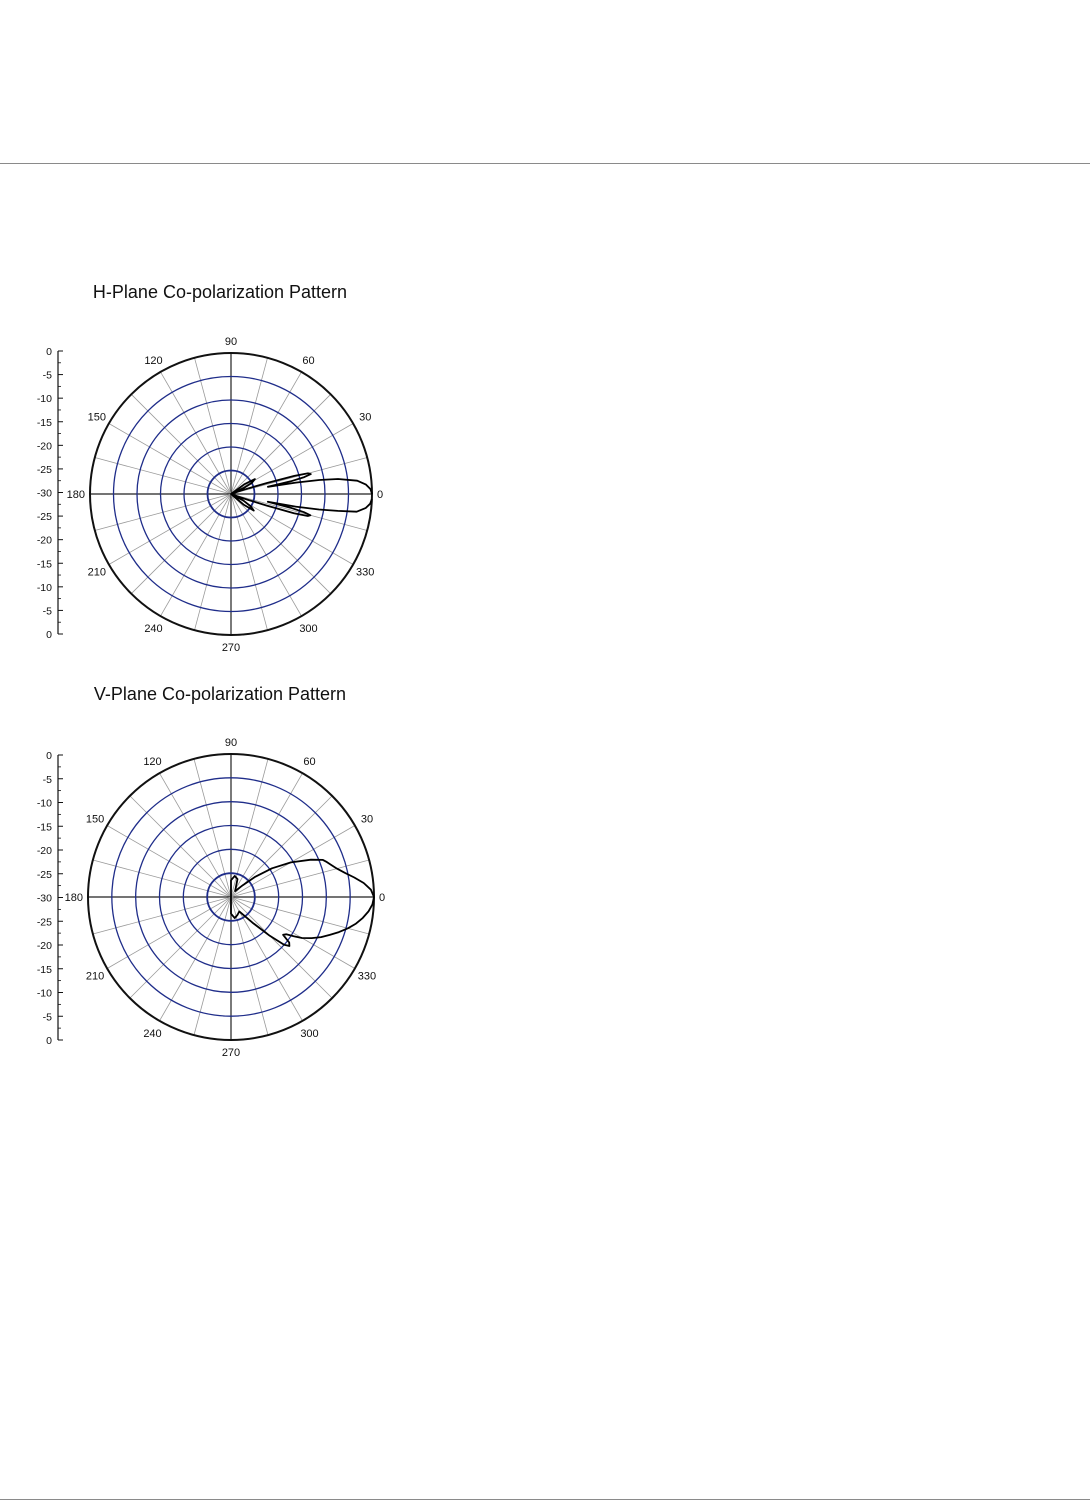  Describe the element at coordinates (545, 1499) in the screenshot. I see `bottom-divider` at that location.